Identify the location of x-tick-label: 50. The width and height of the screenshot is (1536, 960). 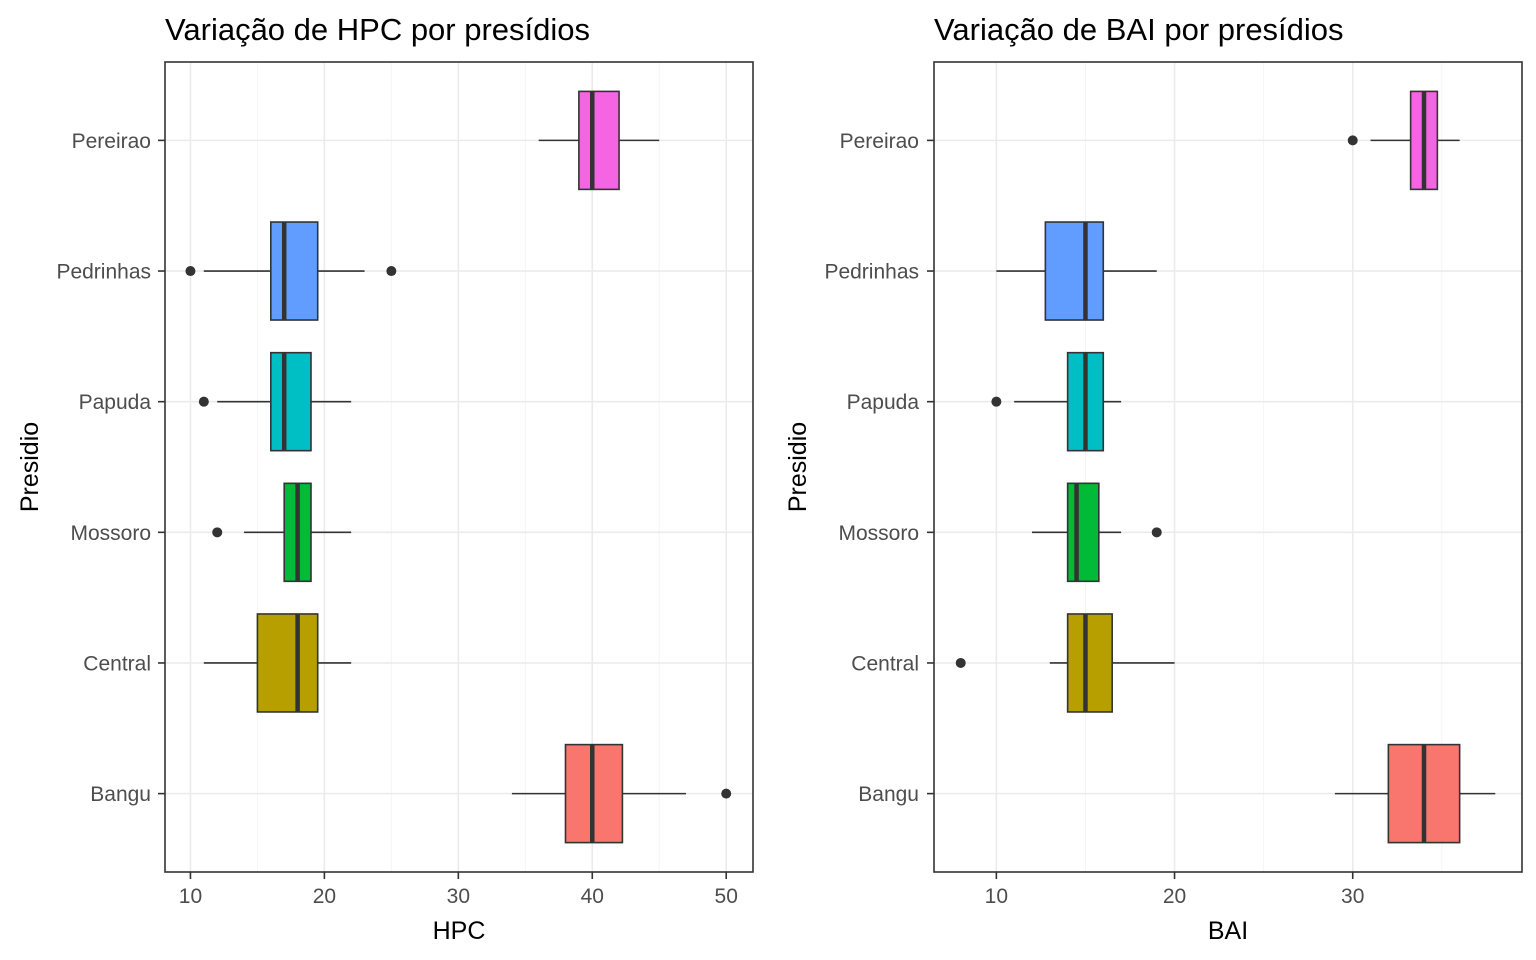
(726, 896).